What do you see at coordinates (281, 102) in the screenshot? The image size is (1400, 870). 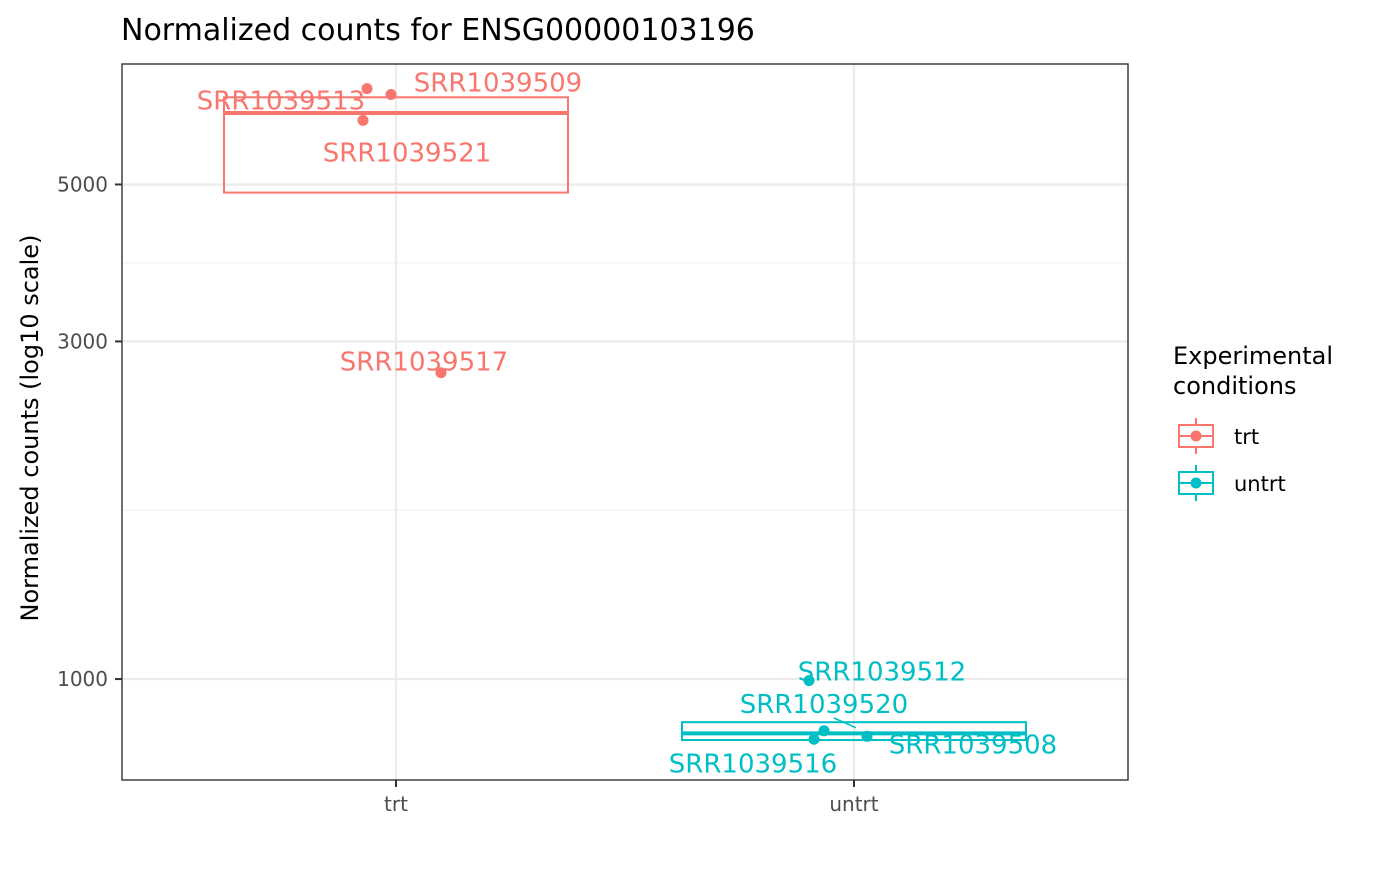 I see `point-label: SRR1039513` at bounding box center [281, 102].